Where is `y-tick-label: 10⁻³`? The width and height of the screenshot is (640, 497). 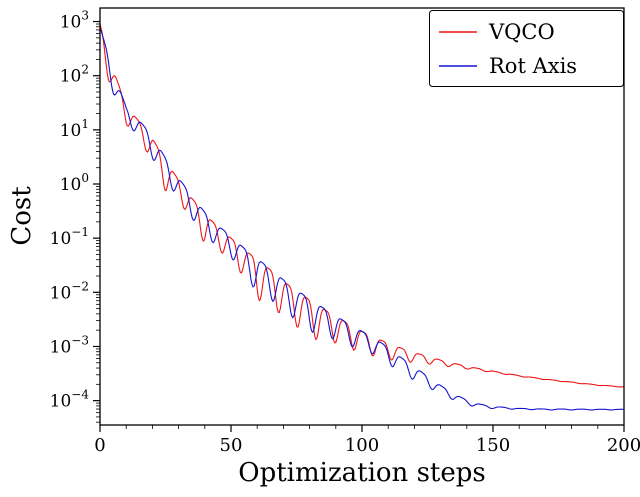
y-tick-label: 10⁻³ is located at coordinates (69, 345).